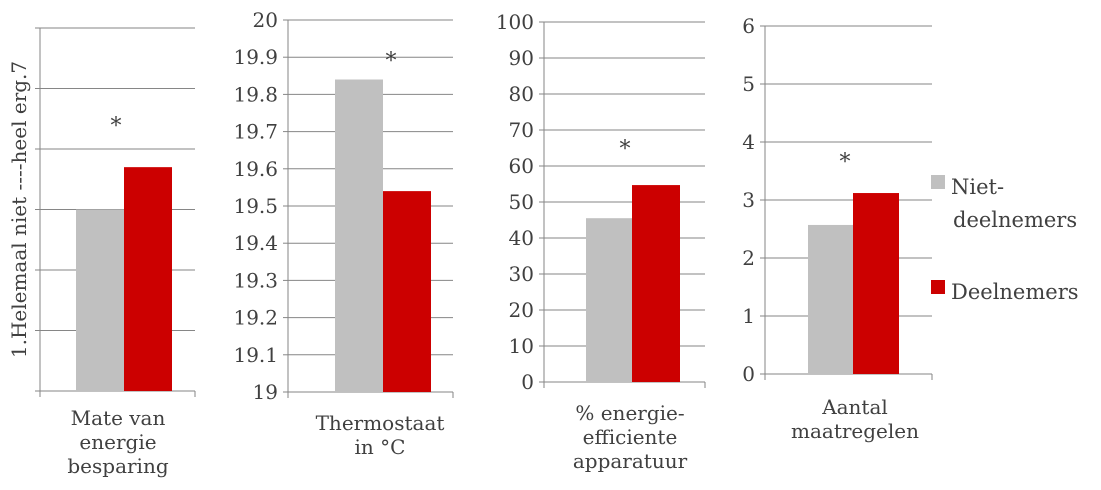 The height and width of the screenshot is (490, 1101). What do you see at coordinates (748, 258) in the screenshot?
I see `y-tick-label: 2` at bounding box center [748, 258].